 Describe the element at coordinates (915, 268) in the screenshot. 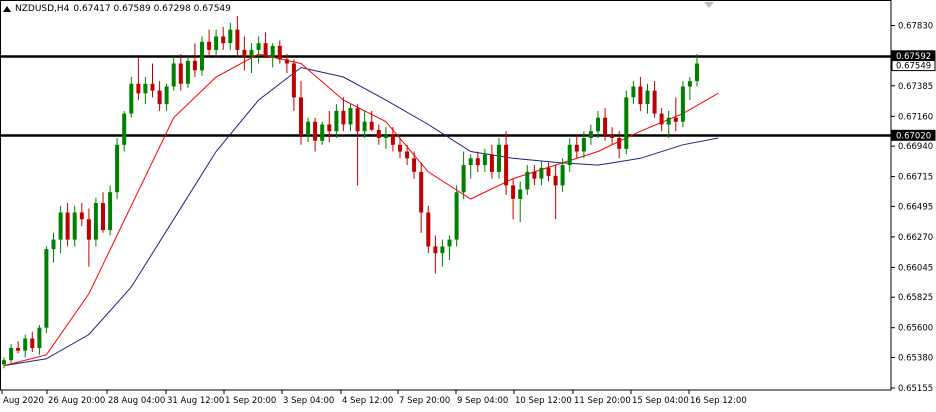

I see `y-tick-label: 0.66045` at that location.